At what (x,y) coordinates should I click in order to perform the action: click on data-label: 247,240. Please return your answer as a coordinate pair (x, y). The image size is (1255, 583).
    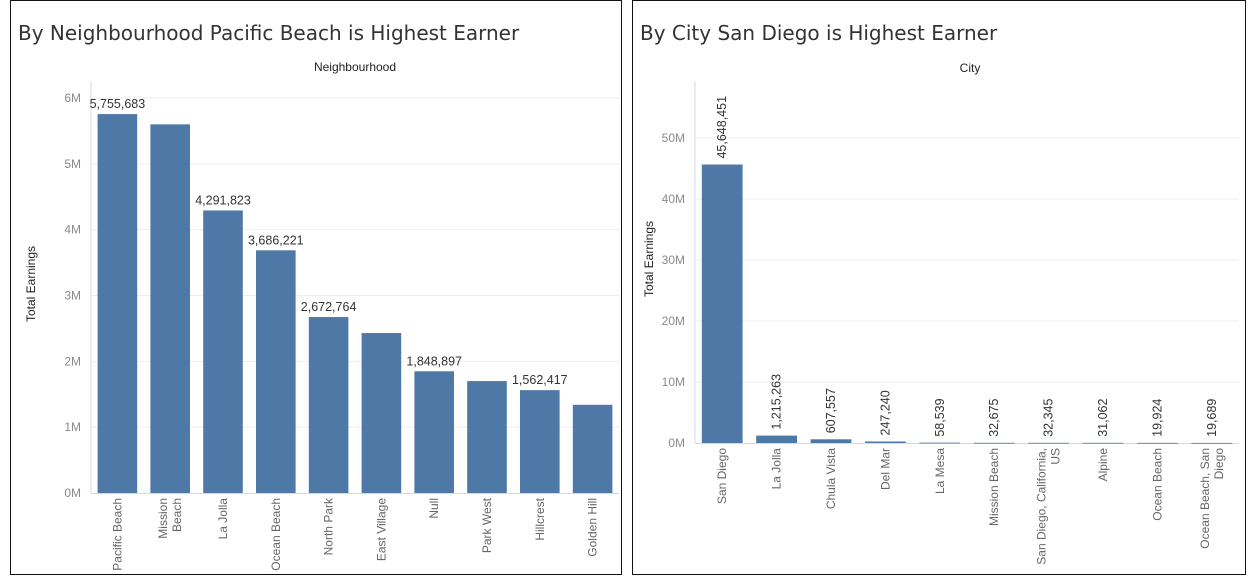
    Looking at the image, I should click on (885, 412).